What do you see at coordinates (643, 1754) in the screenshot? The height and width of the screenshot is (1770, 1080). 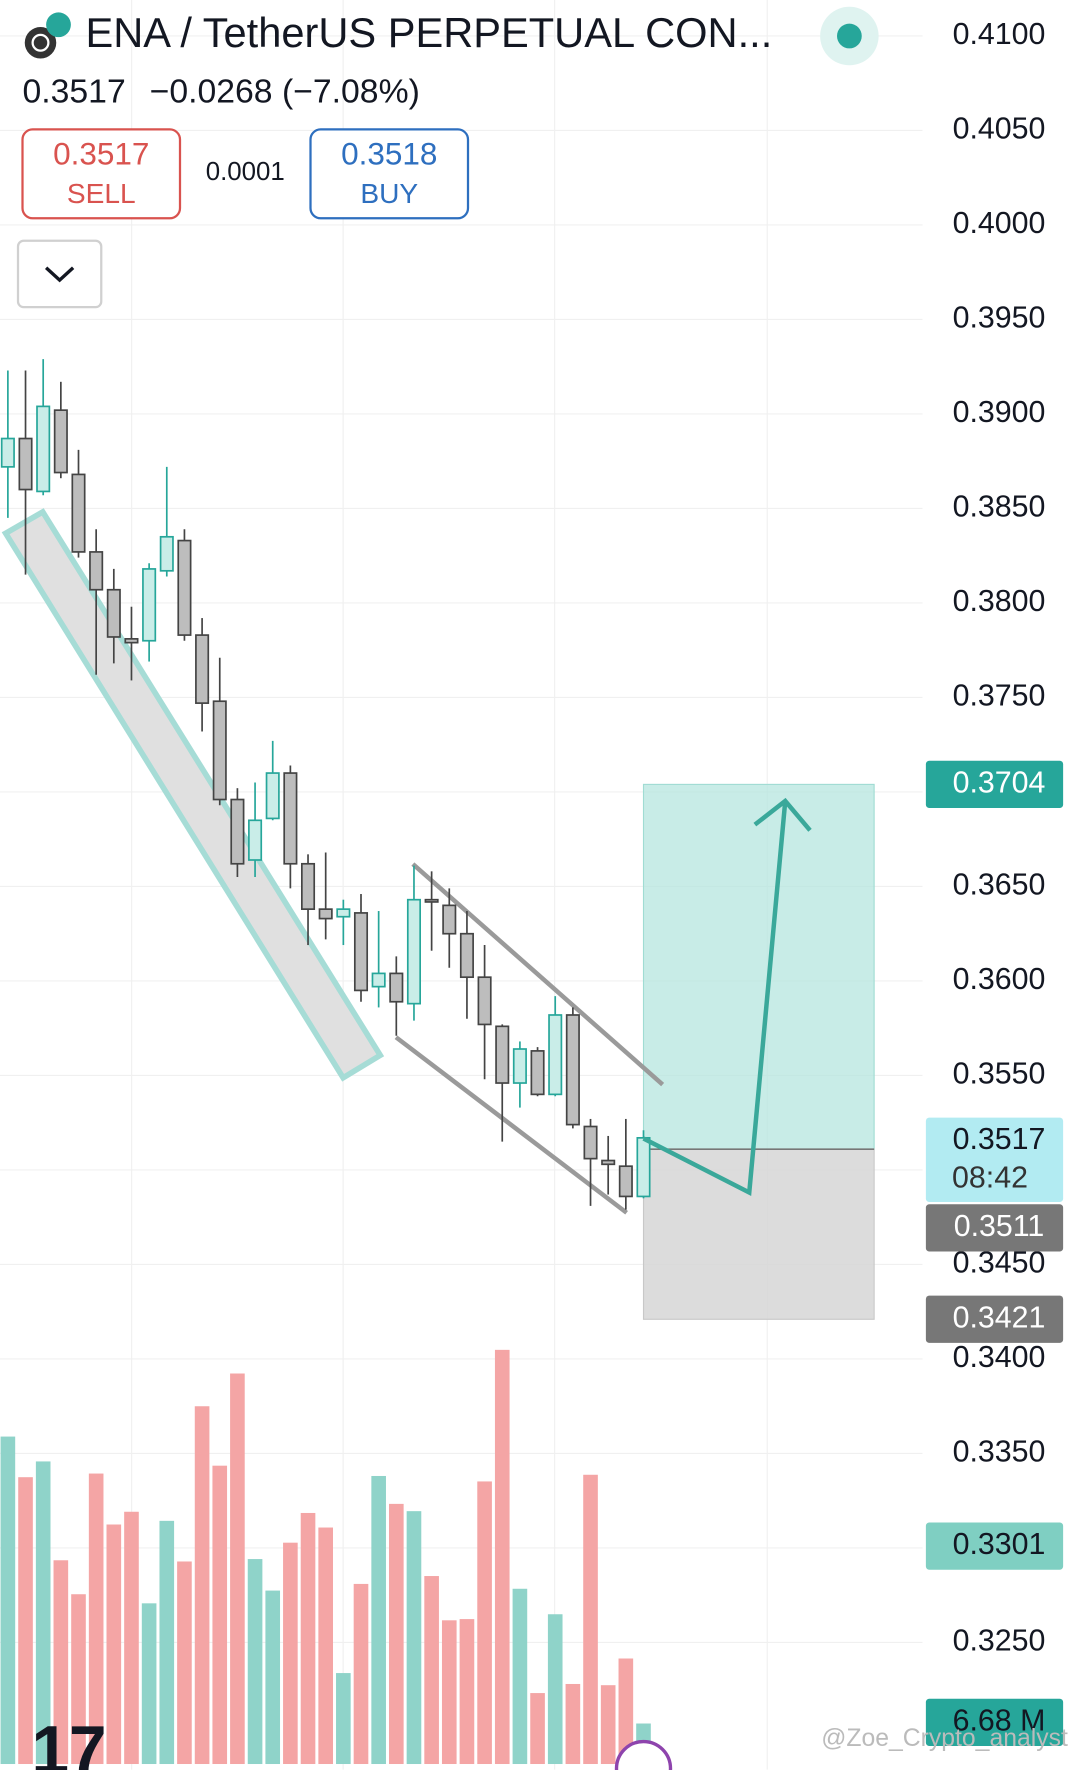 I see `nav-button` at bounding box center [643, 1754].